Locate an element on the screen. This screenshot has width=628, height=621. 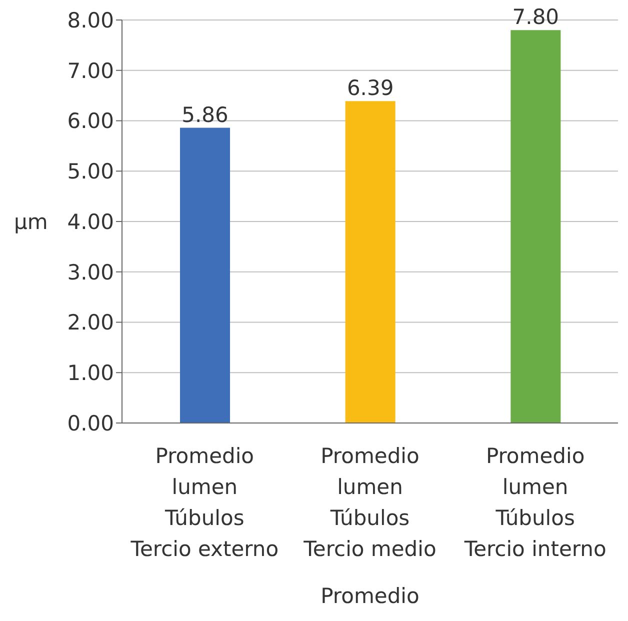
data-label: 5.86 is located at coordinates (205, 114).